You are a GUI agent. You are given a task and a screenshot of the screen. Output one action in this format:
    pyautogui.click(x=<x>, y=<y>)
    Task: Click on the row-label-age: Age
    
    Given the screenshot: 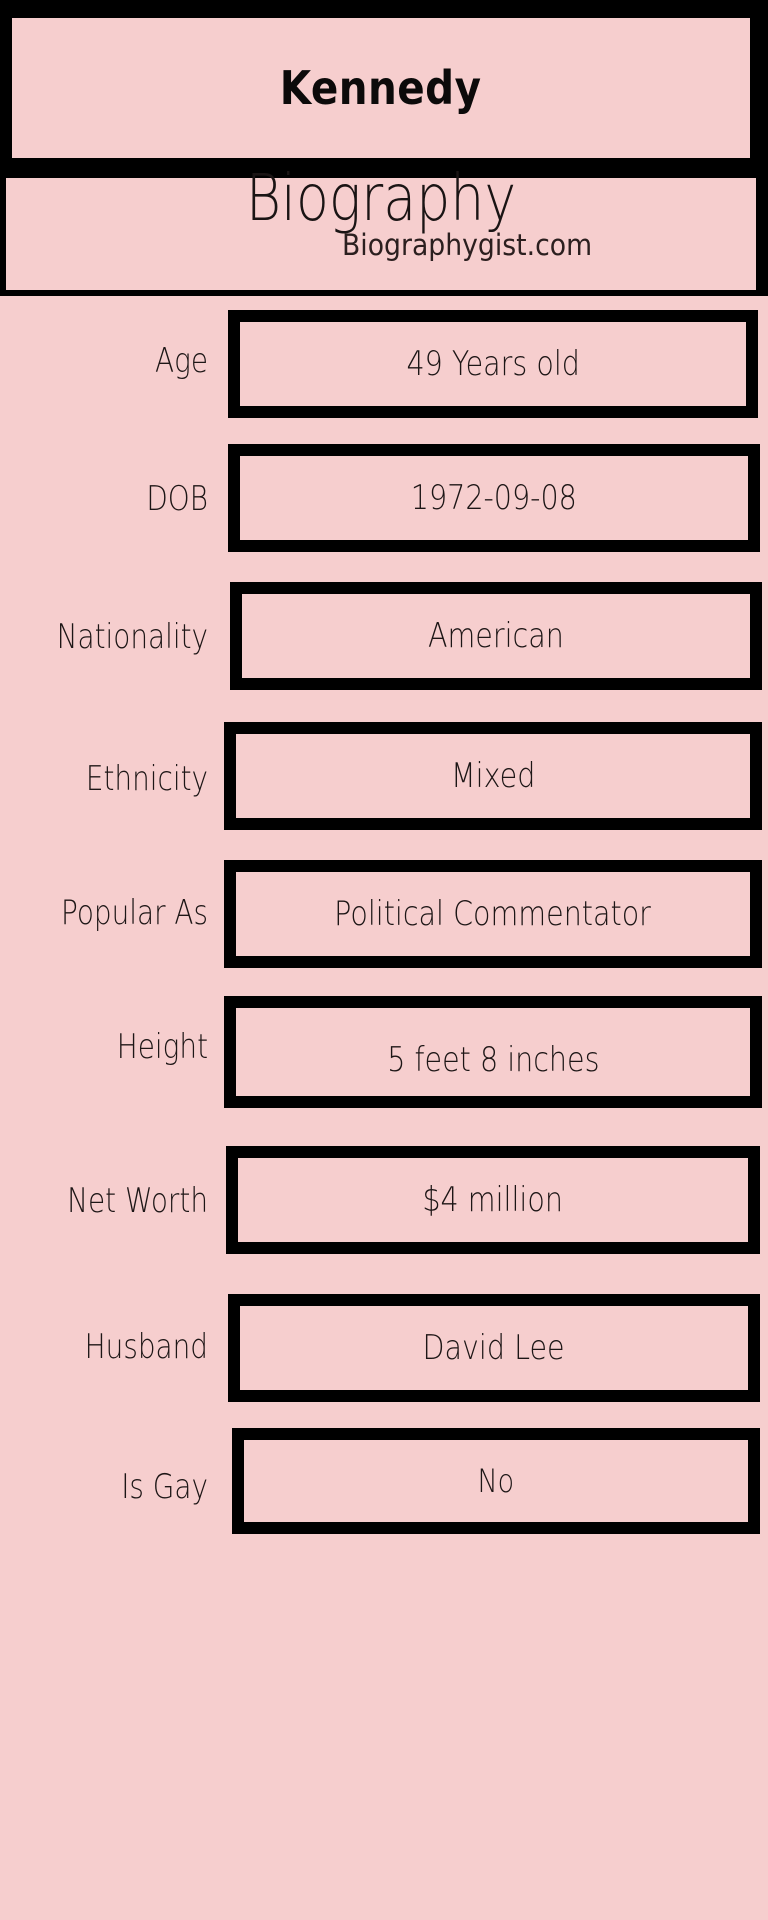 What is the action you would take?
    pyautogui.click(x=181, y=361)
    